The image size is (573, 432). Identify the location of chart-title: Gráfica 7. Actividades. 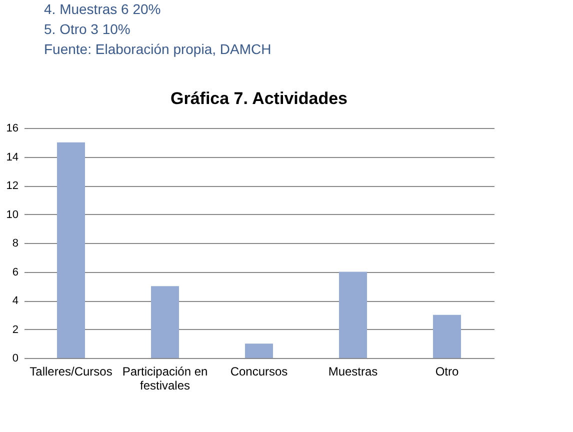
(259, 98).